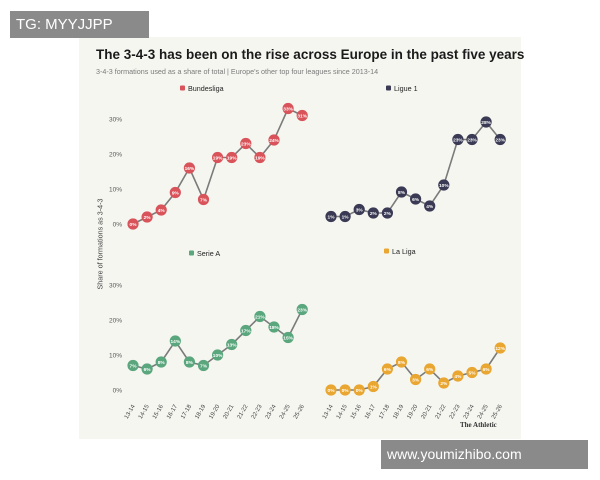 The height and width of the screenshot is (480, 600). What do you see at coordinates (274, 141) in the screenshot?
I see `data-label: 24%` at bounding box center [274, 141].